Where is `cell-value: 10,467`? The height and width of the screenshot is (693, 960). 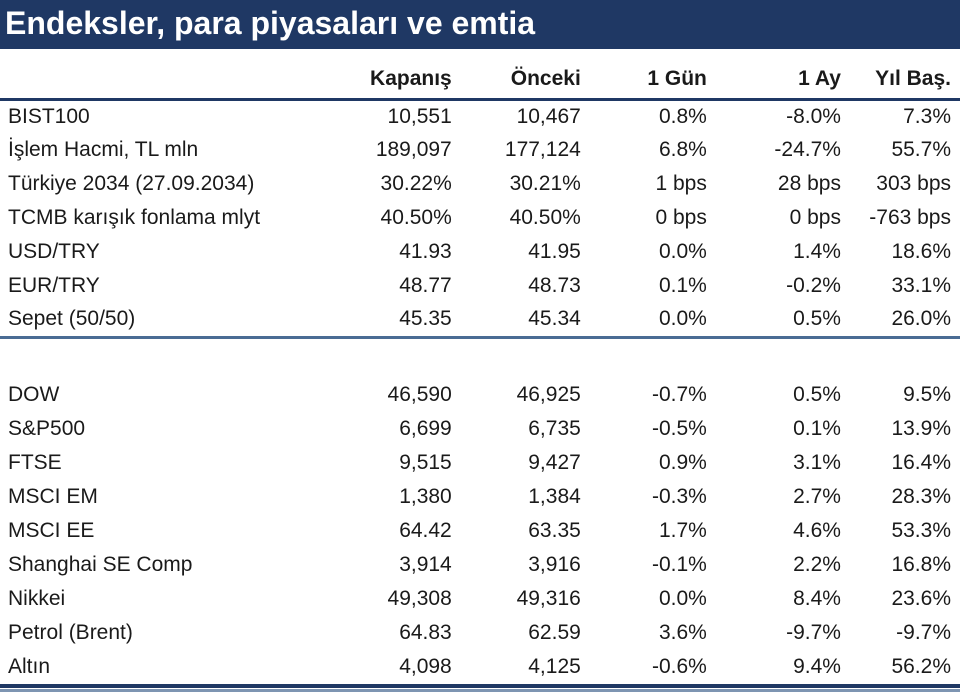 cell-value: 10,467 is located at coordinates (548, 116).